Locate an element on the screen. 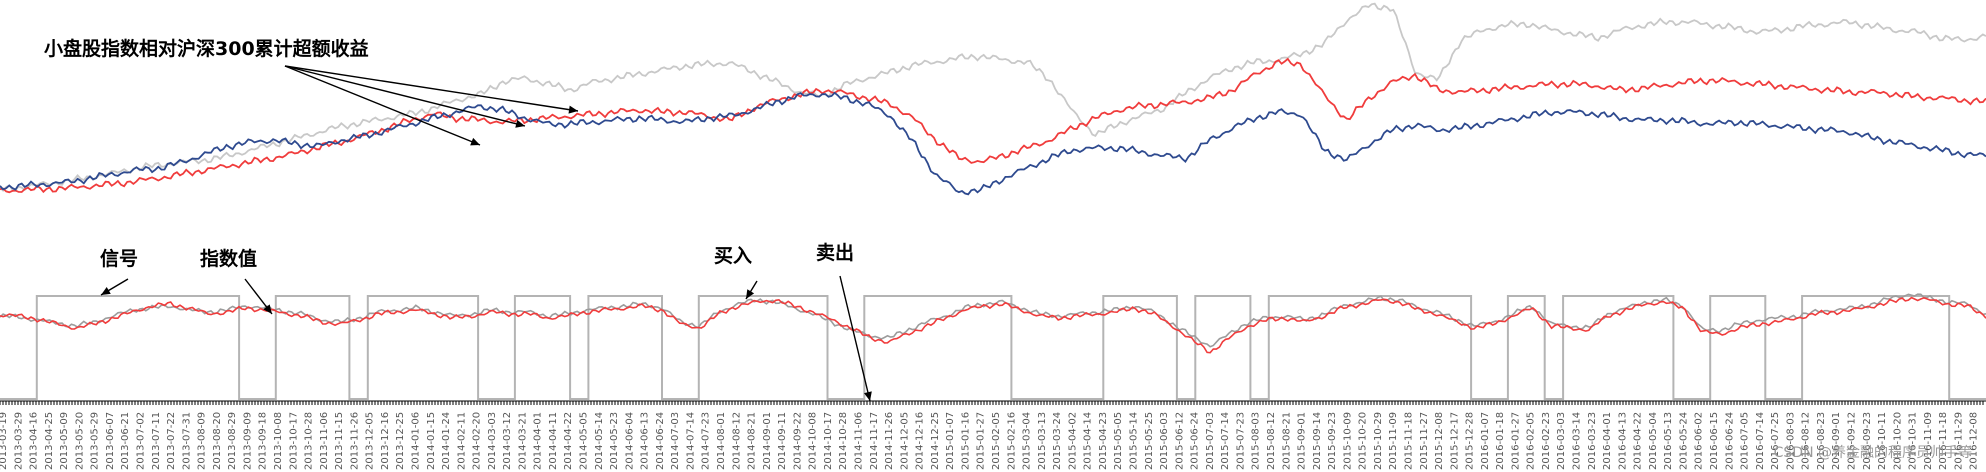 This screenshot has height=472, width=1986. x-tick-label: 2014-05-14 is located at coordinates (599, 441).